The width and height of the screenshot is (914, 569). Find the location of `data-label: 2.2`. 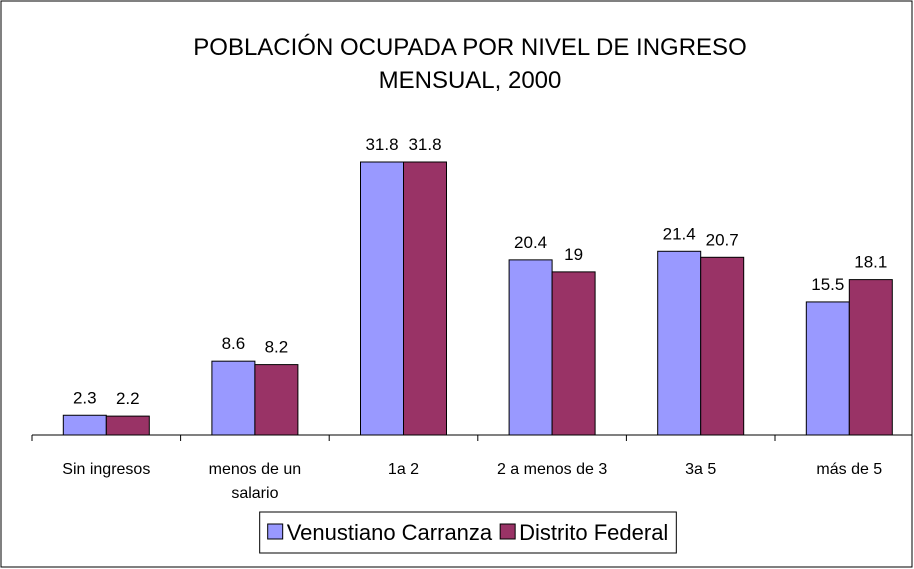

data-label: 2.2 is located at coordinates (128, 398).